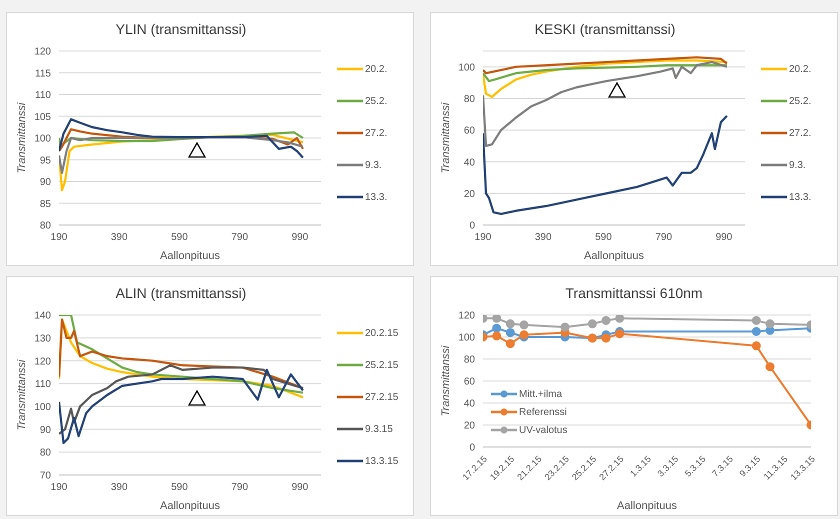  What do you see at coordinates (540, 394) in the screenshot?
I see `legend-label: Mitt.+ilma` at bounding box center [540, 394].